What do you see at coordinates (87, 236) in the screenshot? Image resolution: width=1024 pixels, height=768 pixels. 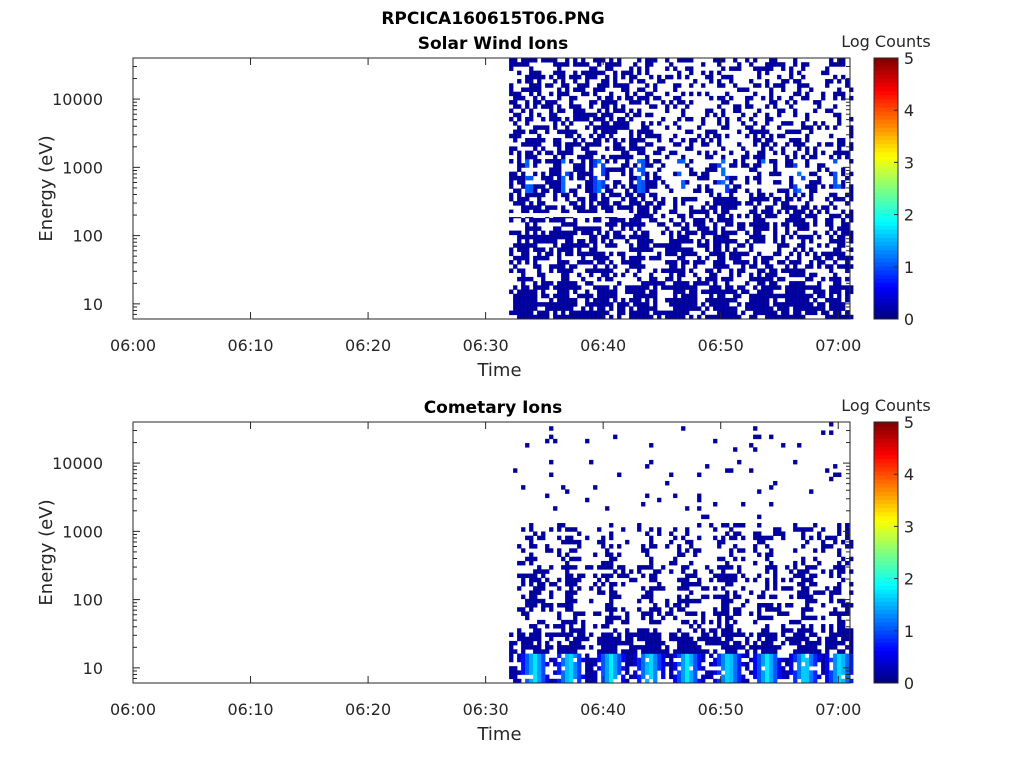 I see `y-tick-label: 100` at bounding box center [87, 236].